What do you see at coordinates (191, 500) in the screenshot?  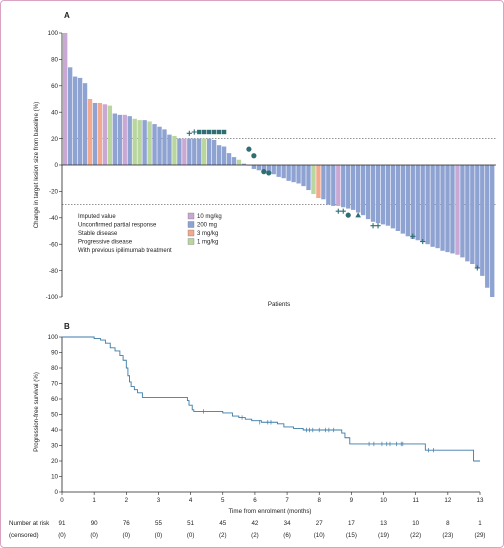 I see `x-tick-label: 4` at bounding box center [191, 500].